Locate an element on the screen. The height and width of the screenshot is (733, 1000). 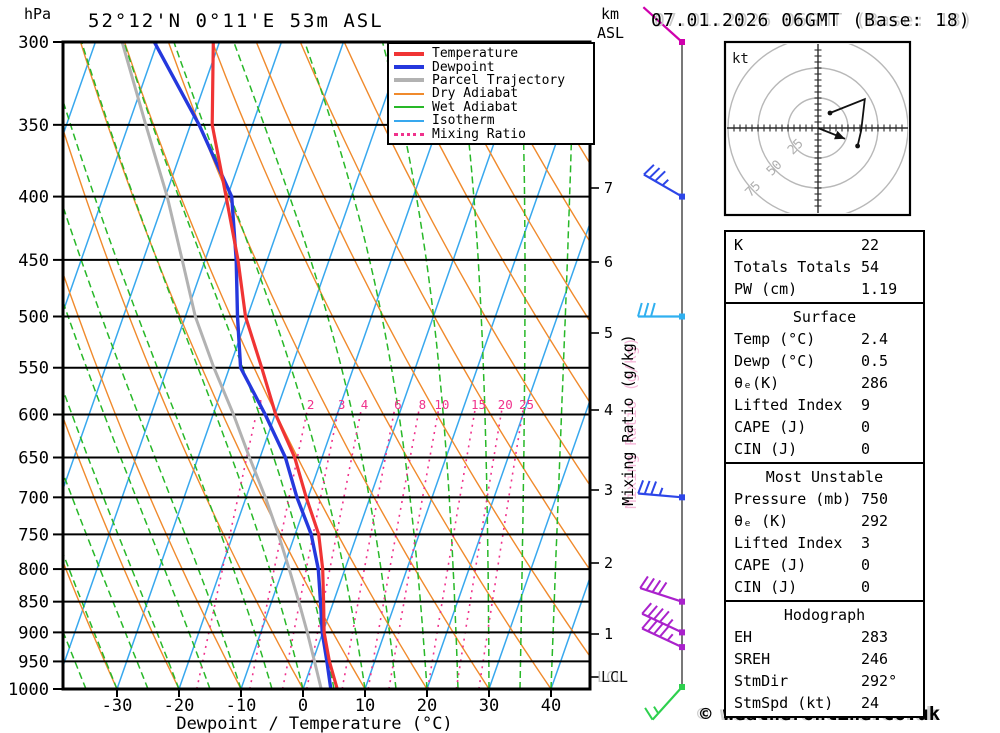
temperature-tick-label: -30 is located at coordinates (117, 706).